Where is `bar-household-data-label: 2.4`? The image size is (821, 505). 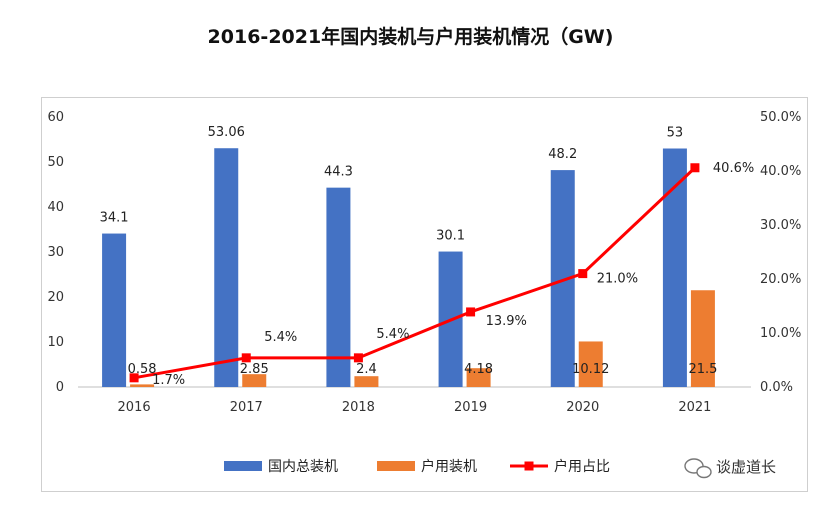 bar-household-data-label: 2.4 is located at coordinates (366, 369).